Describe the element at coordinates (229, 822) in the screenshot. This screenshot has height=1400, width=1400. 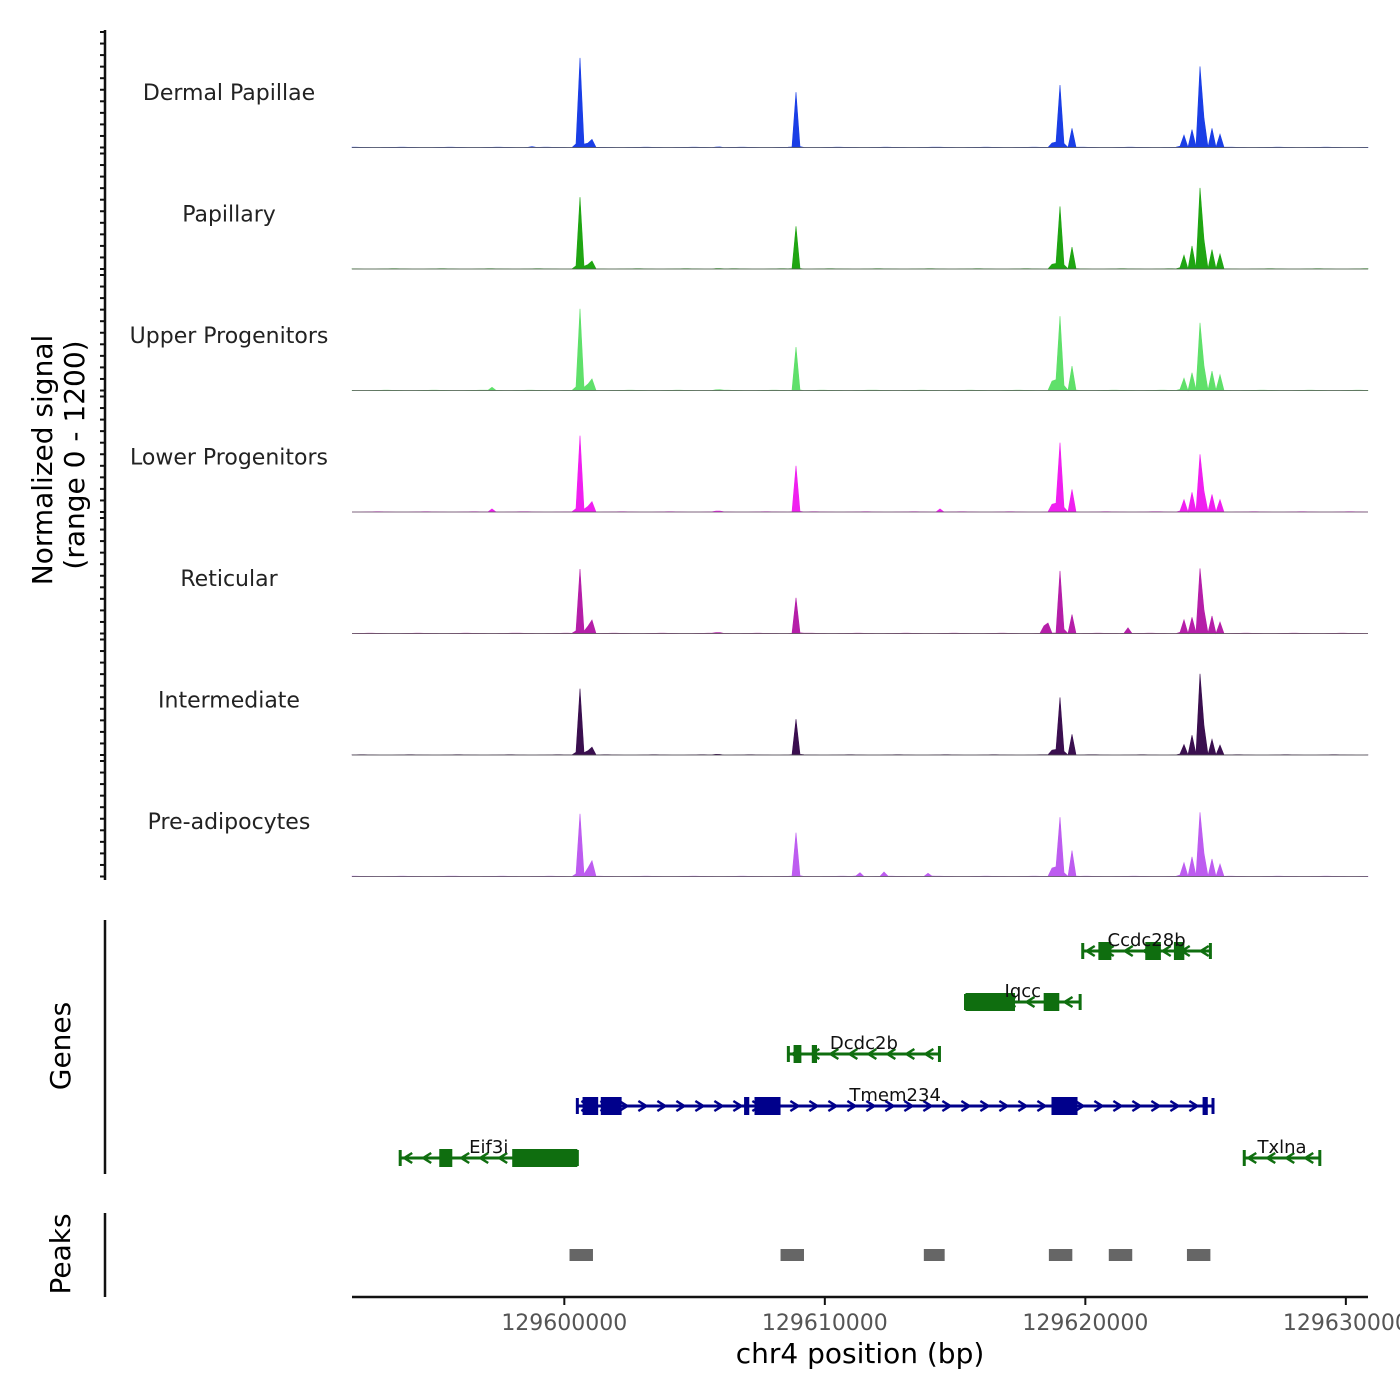
I see `track-label: Pre-adipocytes` at that location.